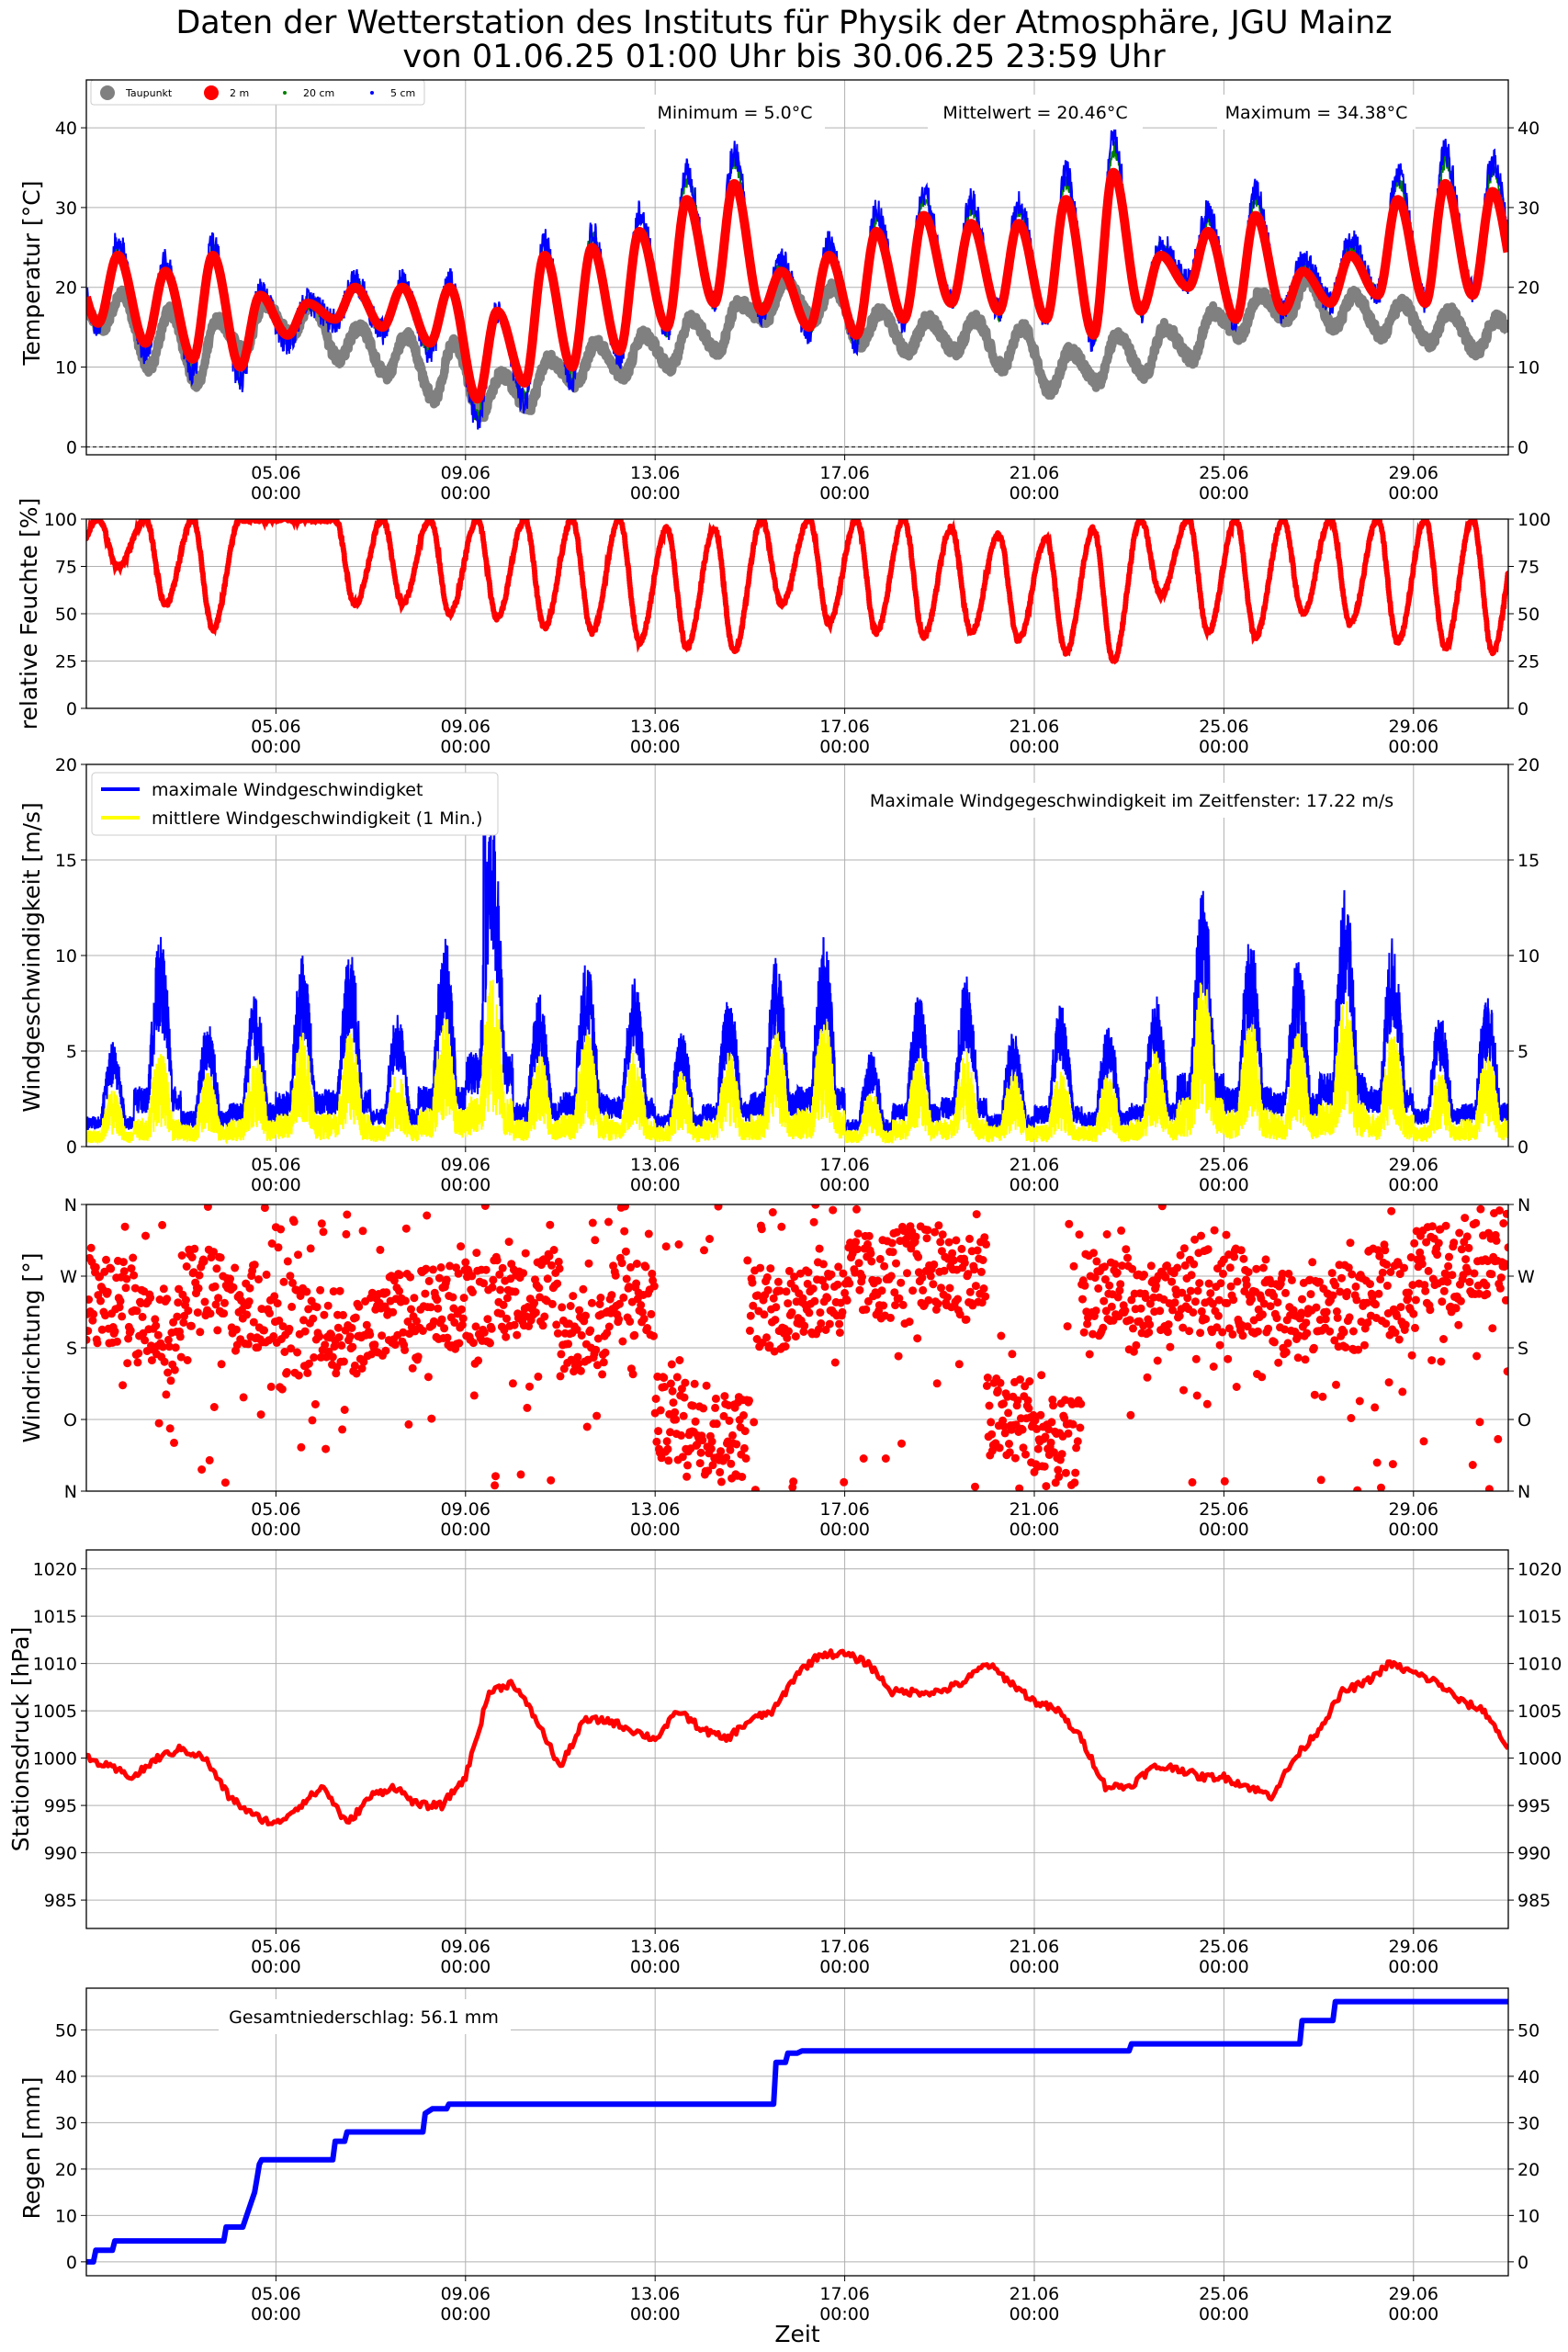 The height and width of the screenshot is (2352, 1568). Describe the element at coordinates (465, 1185) in the screenshot. I see `wind-xtick-time: 00:00` at that location.